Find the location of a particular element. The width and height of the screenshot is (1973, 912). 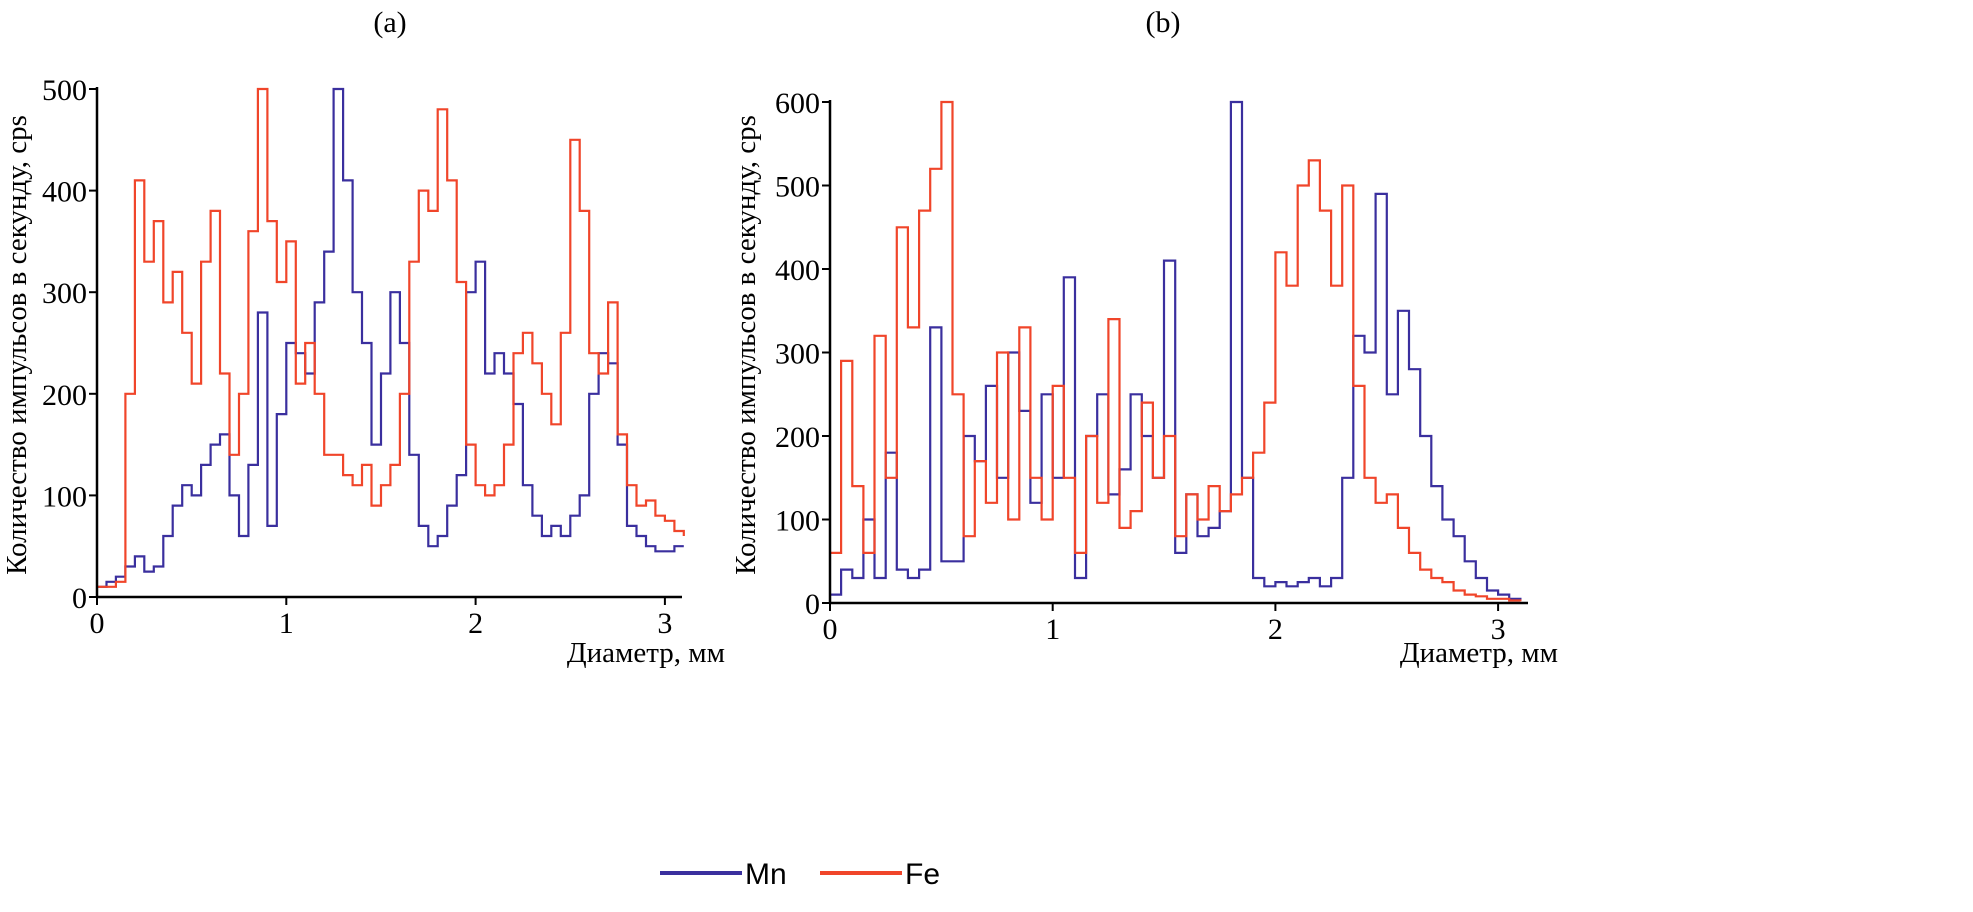

y-tick-label: 600 is located at coordinates (797, 103).